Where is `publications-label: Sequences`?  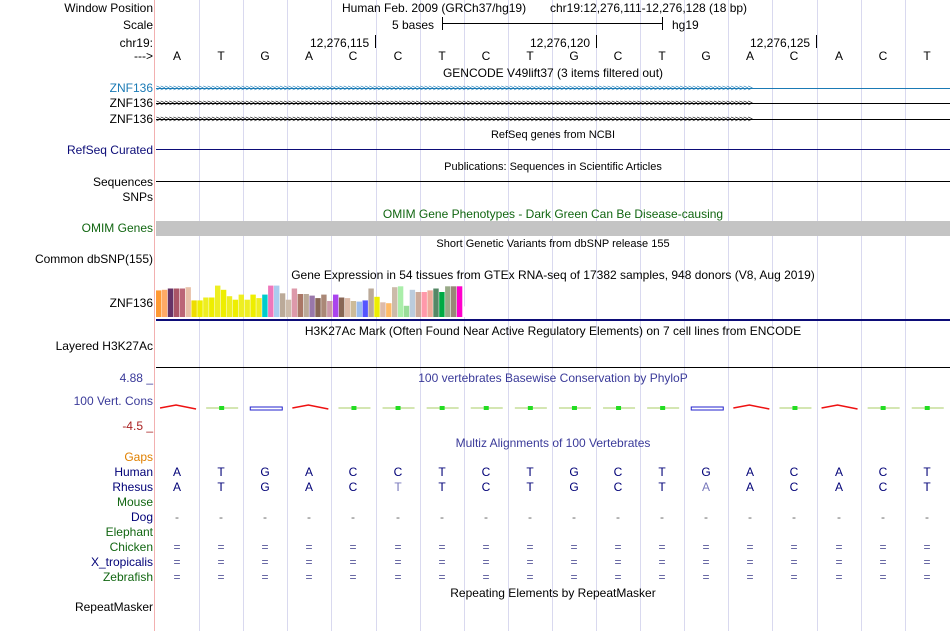 publications-label: Sequences is located at coordinates (122, 182).